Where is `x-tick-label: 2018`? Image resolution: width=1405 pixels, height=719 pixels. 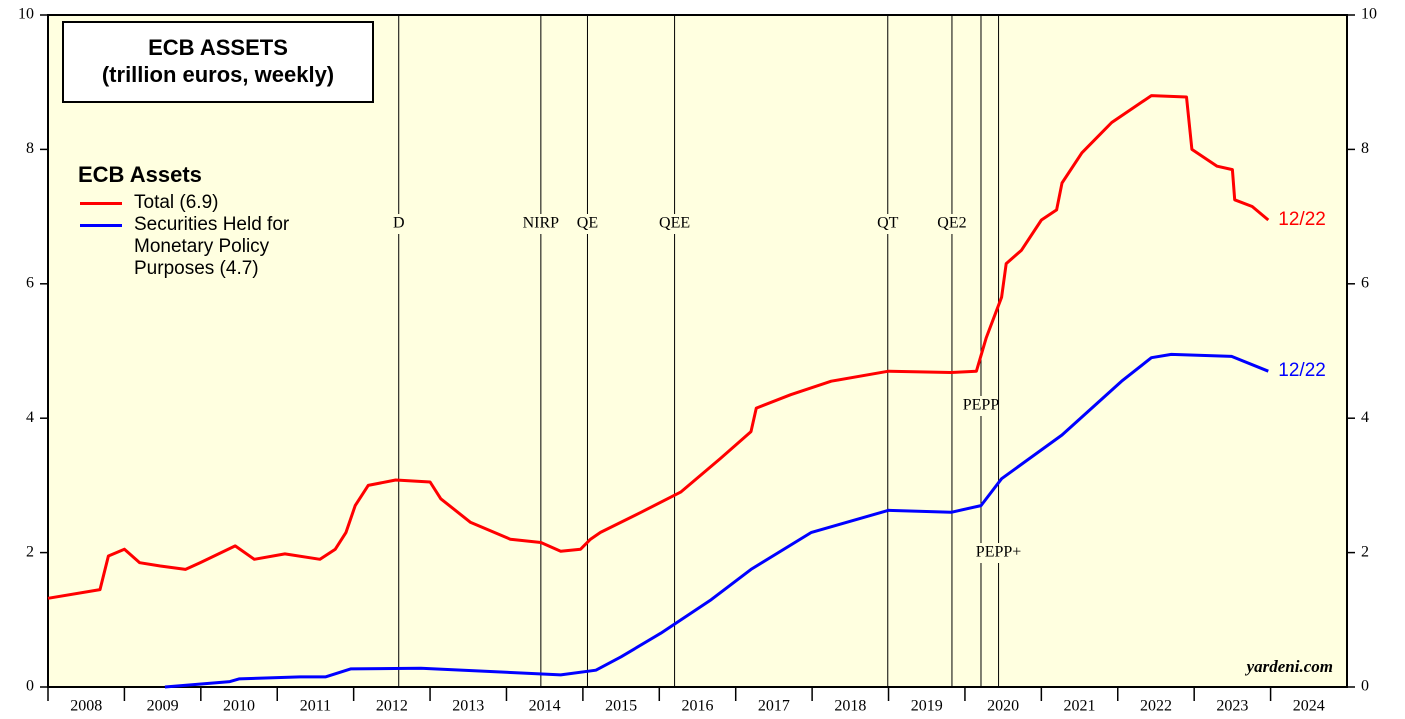 x-tick-label: 2018 is located at coordinates (850, 706).